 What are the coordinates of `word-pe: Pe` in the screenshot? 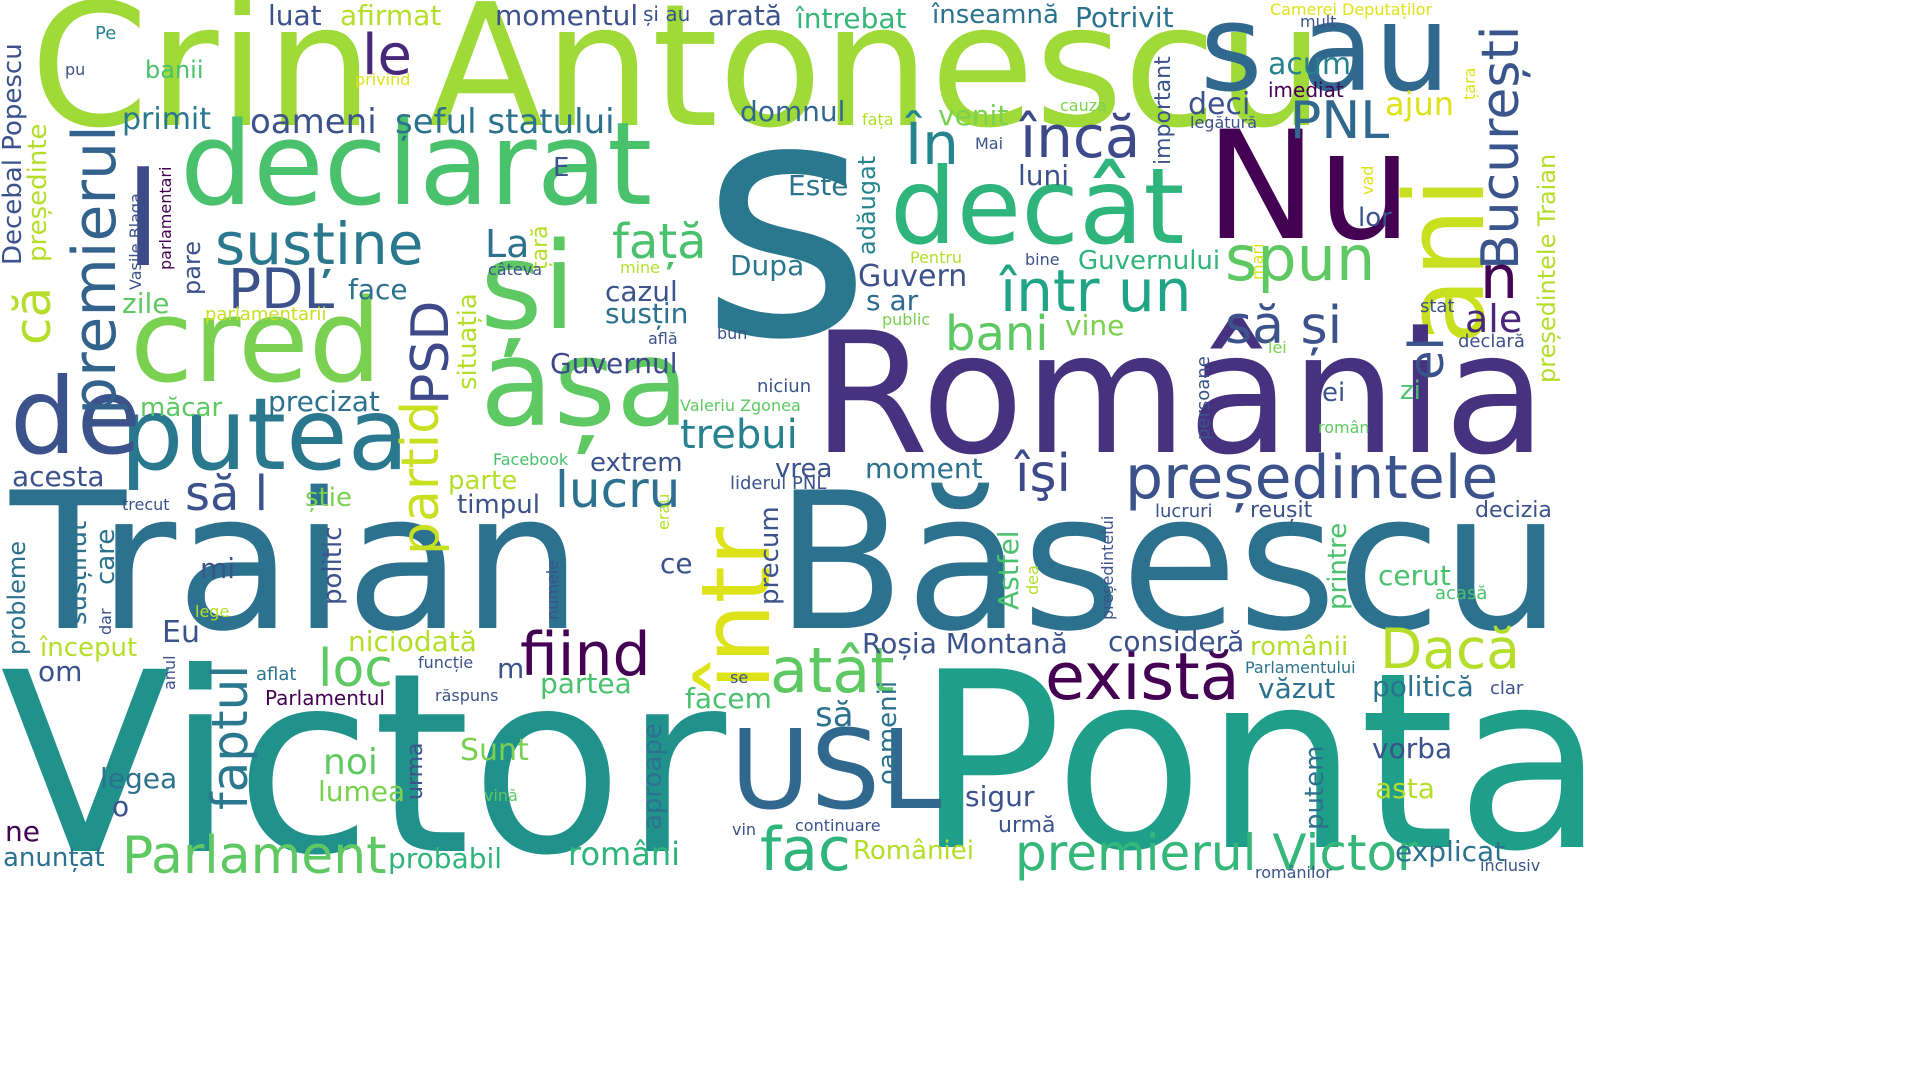 It's located at (106, 33).